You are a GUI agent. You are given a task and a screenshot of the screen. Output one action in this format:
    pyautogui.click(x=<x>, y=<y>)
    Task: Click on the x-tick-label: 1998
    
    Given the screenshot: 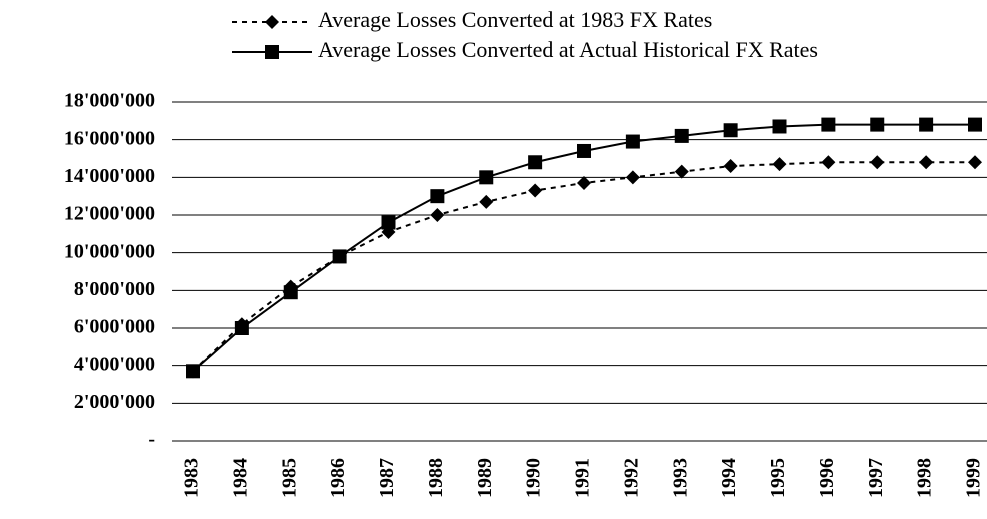 What is the action you would take?
    pyautogui.click(x=925, y=478)
    